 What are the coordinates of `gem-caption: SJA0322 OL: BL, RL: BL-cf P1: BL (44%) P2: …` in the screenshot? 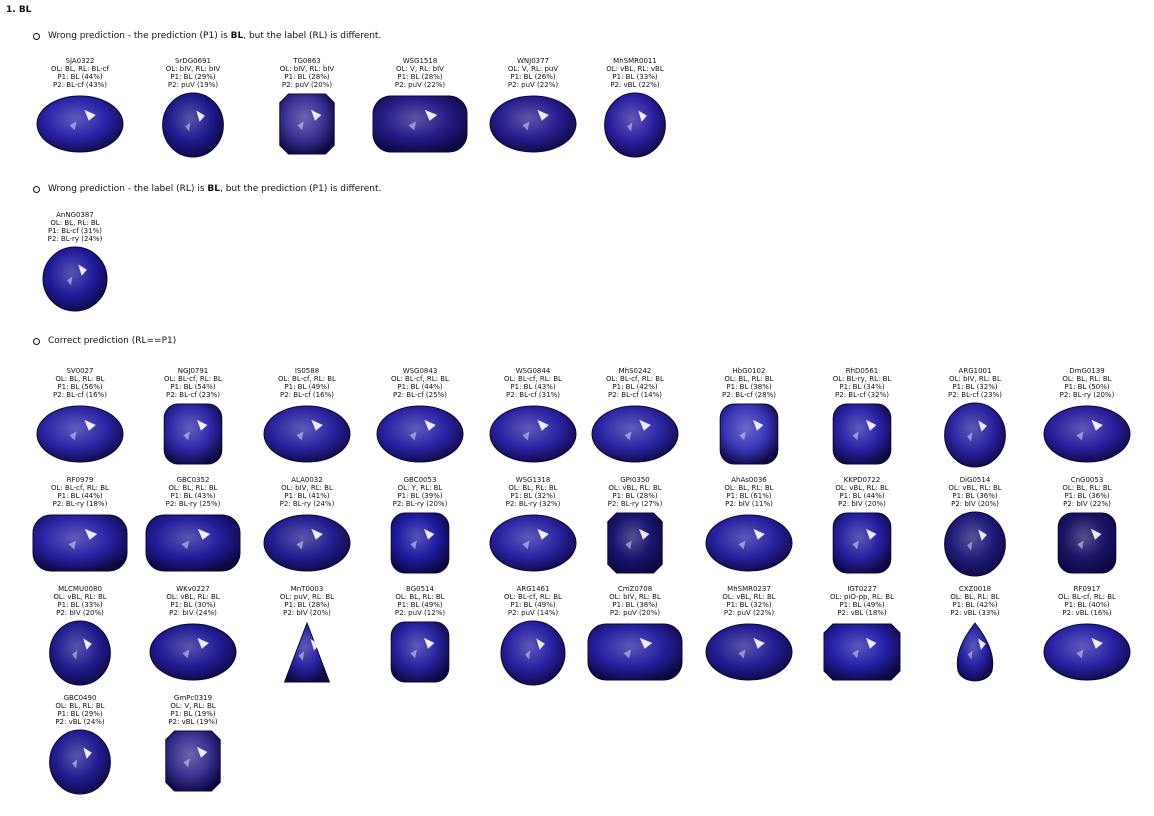 It's located at (80, 73).